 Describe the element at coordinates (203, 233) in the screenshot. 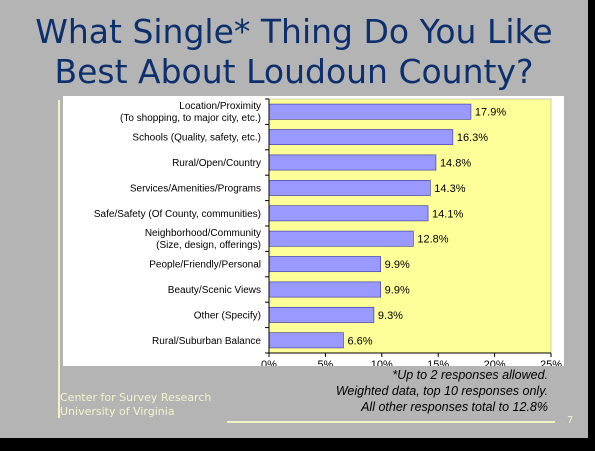

I see `category-label: Neighborhood/Community` at that location.